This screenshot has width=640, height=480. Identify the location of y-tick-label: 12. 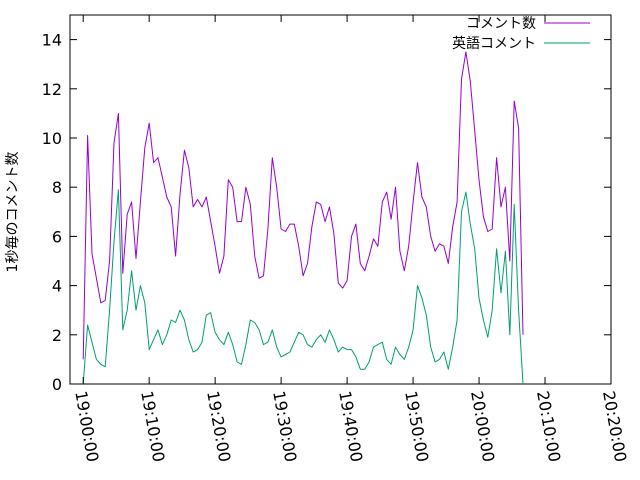
(52, 89).